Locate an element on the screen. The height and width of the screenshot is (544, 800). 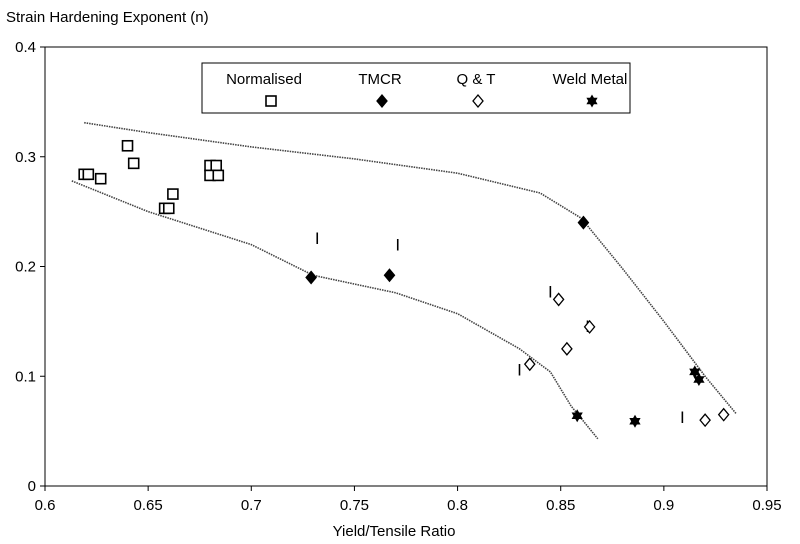
x-tick-label: 0.6 is located at coordinates (45, 505).